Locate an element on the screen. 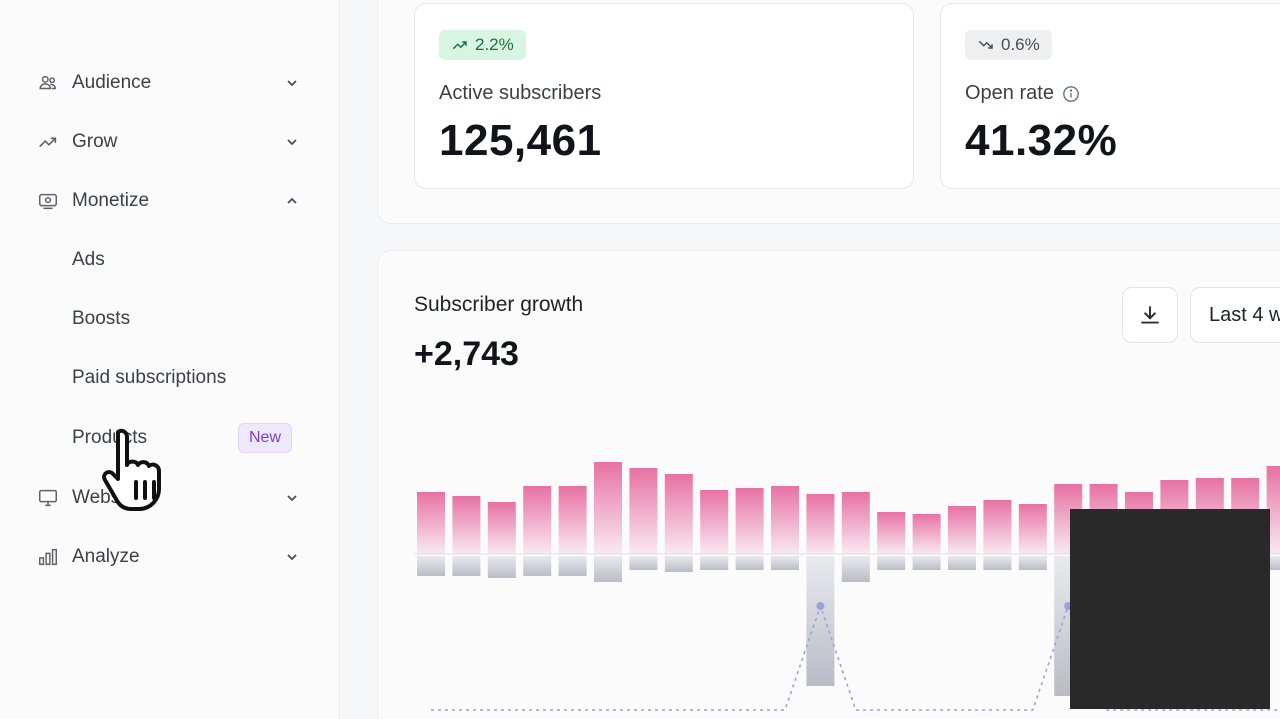 The image size is (1280, 719). stat-card-open-rate: 0.6% Open rate 41.32% is located at coordinates (1110, 96).